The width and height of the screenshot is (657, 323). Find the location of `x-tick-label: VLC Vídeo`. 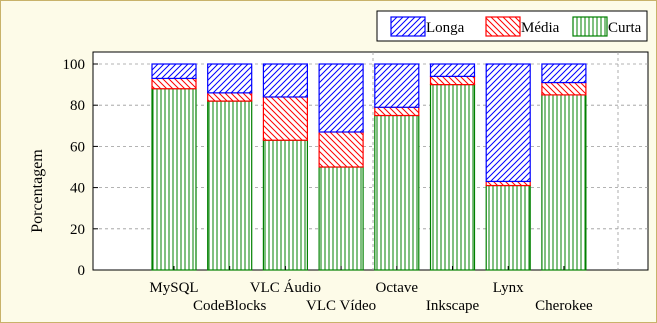

x-tick-label: VLC Vídeo is located at coordinates (341, 306).